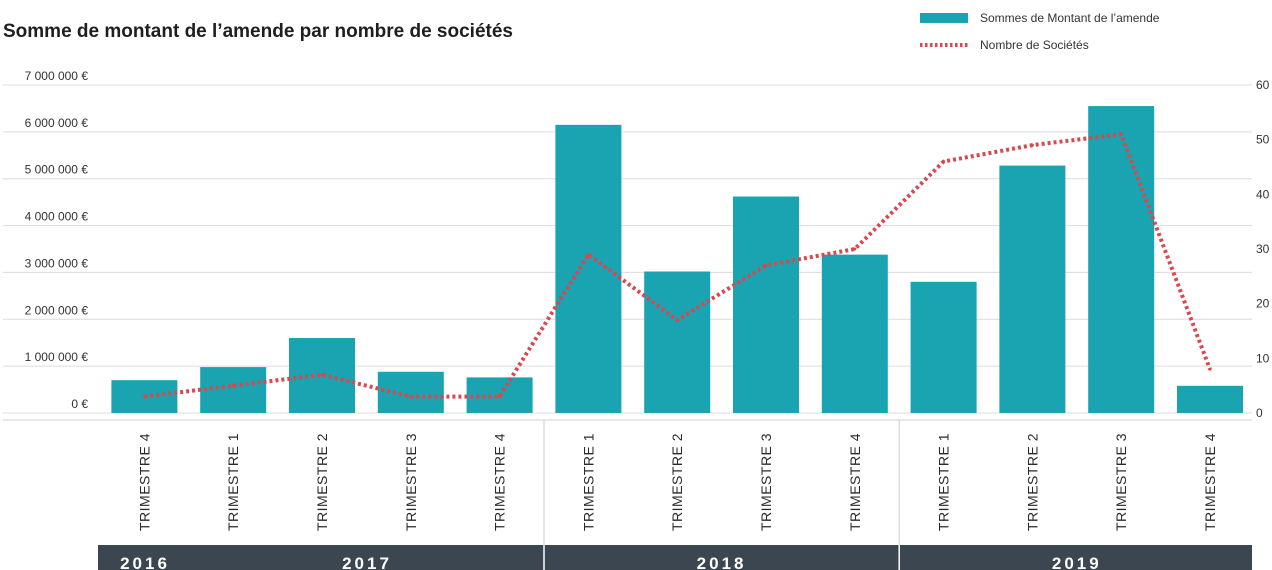 This screenshot has width=1272, height=570. Describe the element at coordinates (57, 123) in the screenshot. I see `y-left-tick-label: 6 000 000 €` at that location.